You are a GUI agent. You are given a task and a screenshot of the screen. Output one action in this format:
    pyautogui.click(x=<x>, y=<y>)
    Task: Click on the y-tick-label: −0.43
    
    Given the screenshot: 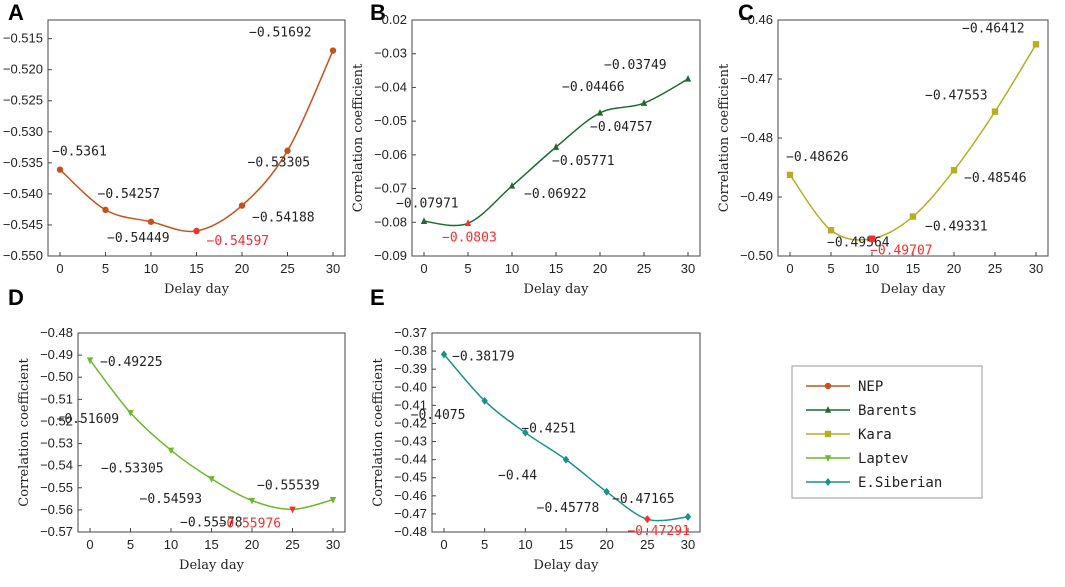 What is the action you would take?
    pyautogui.click(x=410, y=441)
    